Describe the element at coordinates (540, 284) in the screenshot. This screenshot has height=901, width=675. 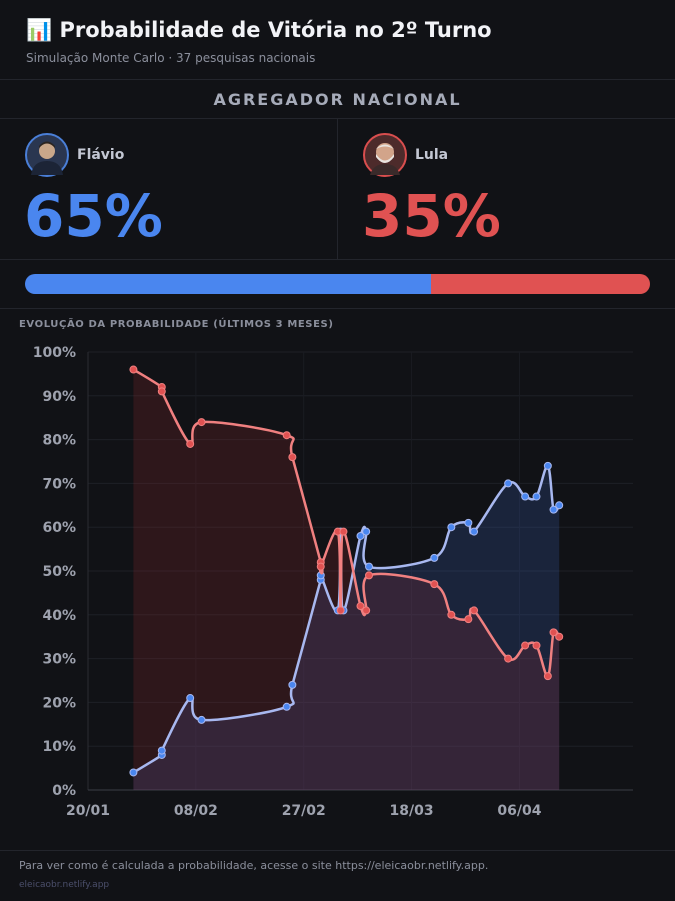
I see `share-bar-lula` at that location.